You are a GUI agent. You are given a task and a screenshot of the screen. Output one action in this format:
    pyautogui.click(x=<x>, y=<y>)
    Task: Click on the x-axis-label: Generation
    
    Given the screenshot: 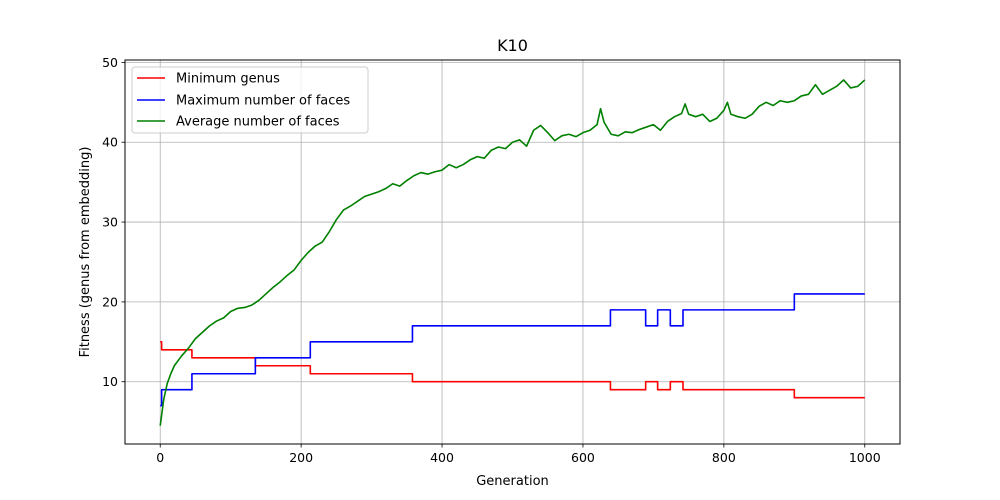 What is the action you would take?
    pyautogui.click(x=512, y=481)
    